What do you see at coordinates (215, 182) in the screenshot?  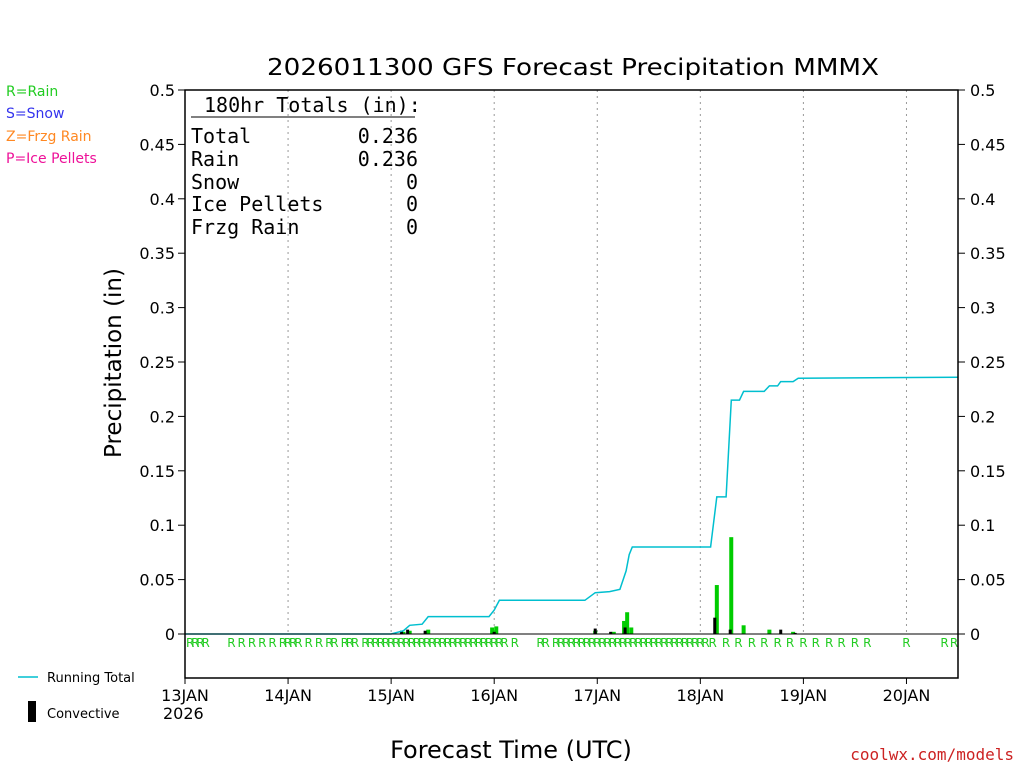 I see `totals-label-snow: Snow` at bounding box center [215, 182].